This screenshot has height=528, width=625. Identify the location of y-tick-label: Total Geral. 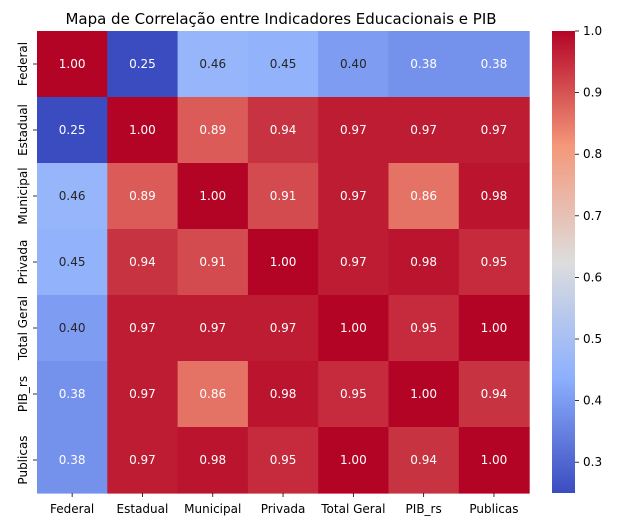
(23, 328).